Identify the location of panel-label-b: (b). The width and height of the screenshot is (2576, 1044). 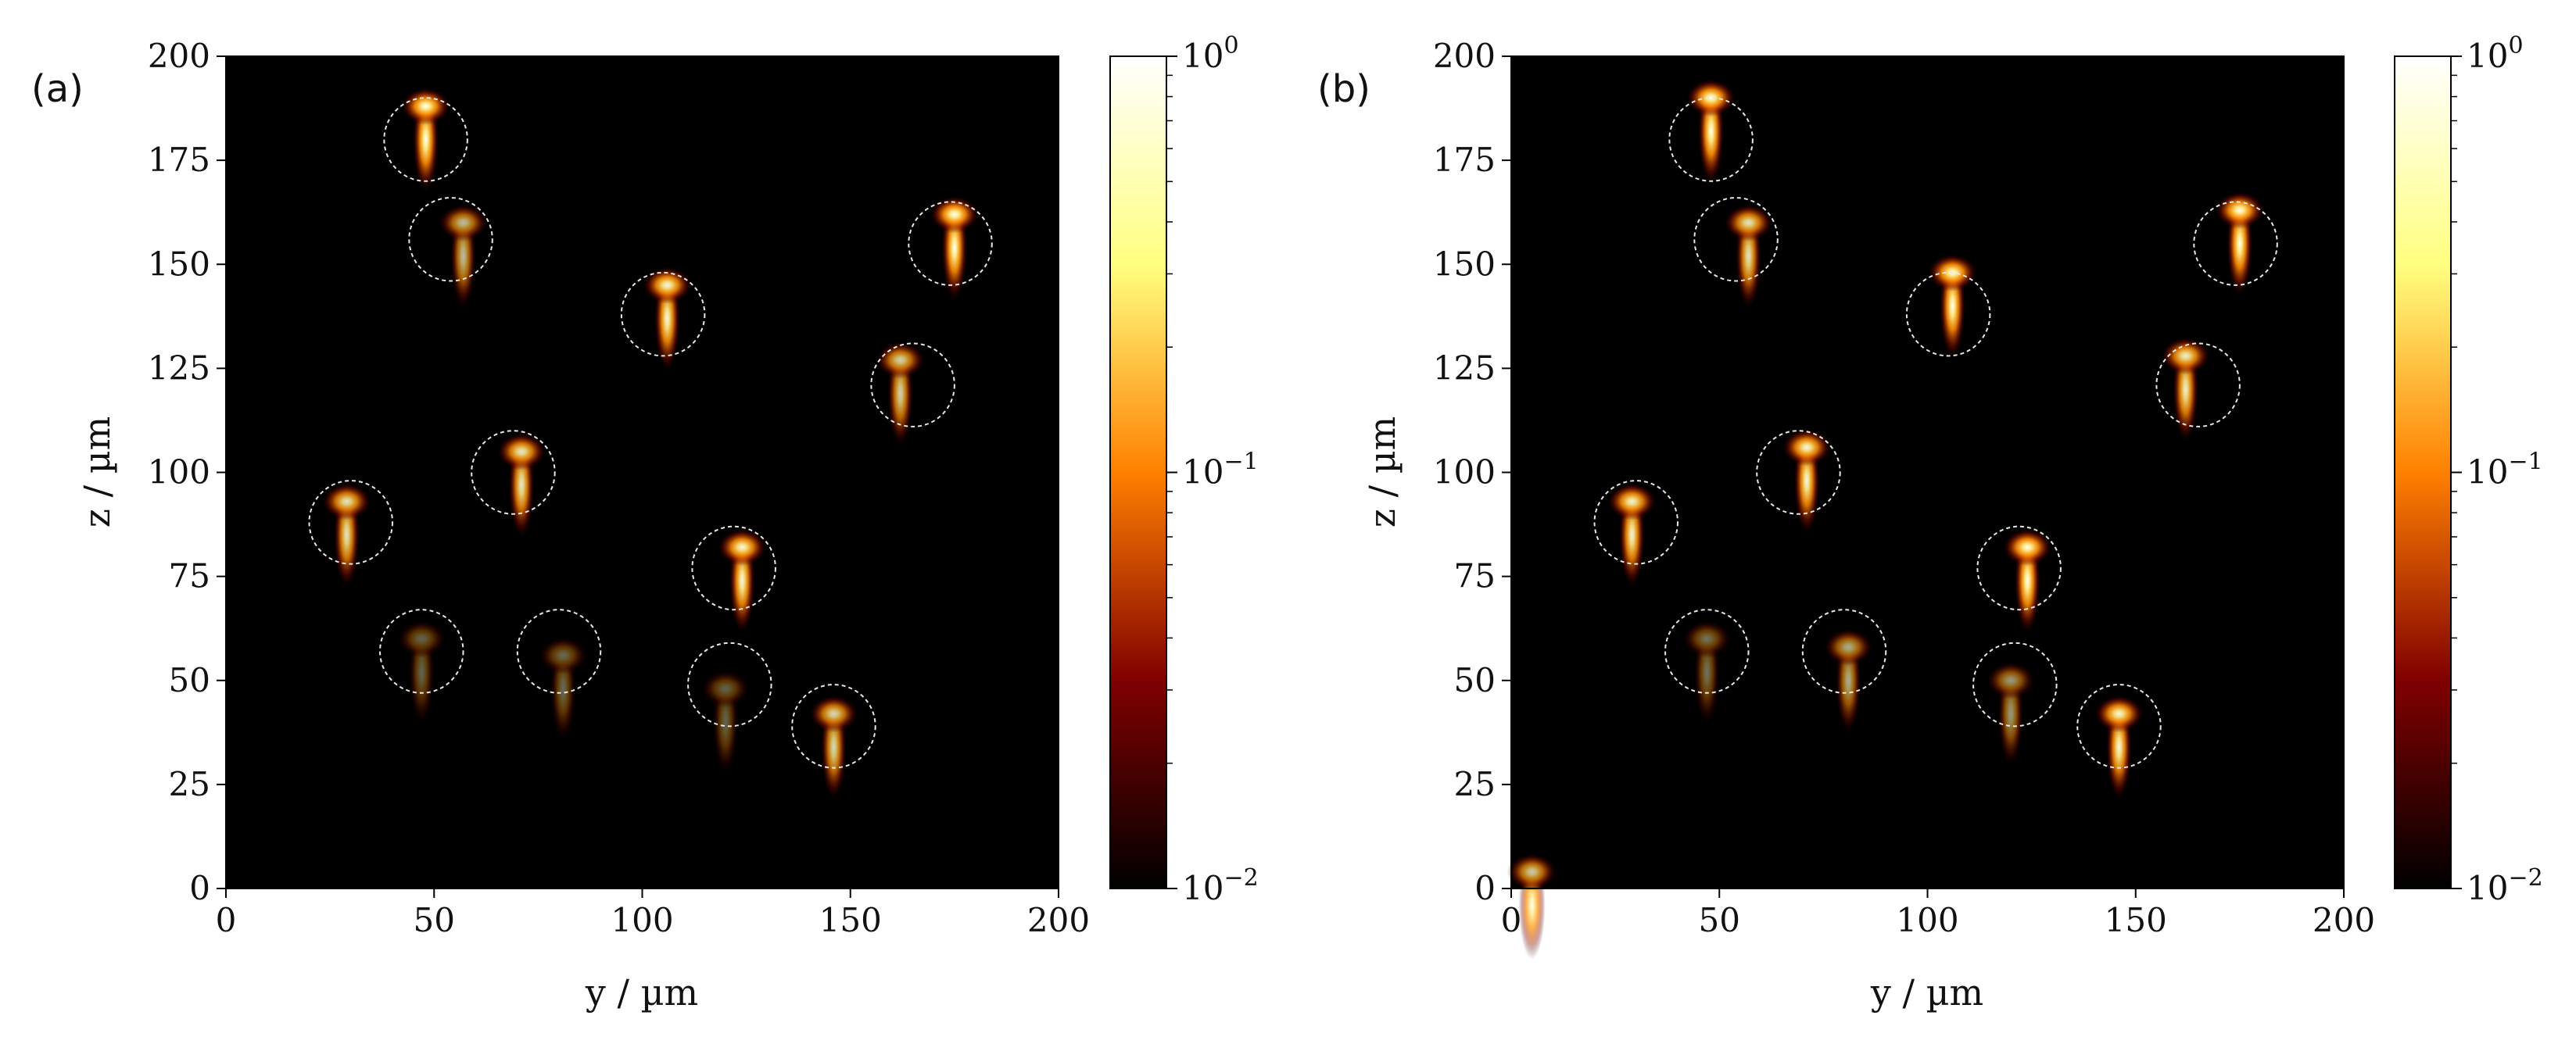
(1343, 89).